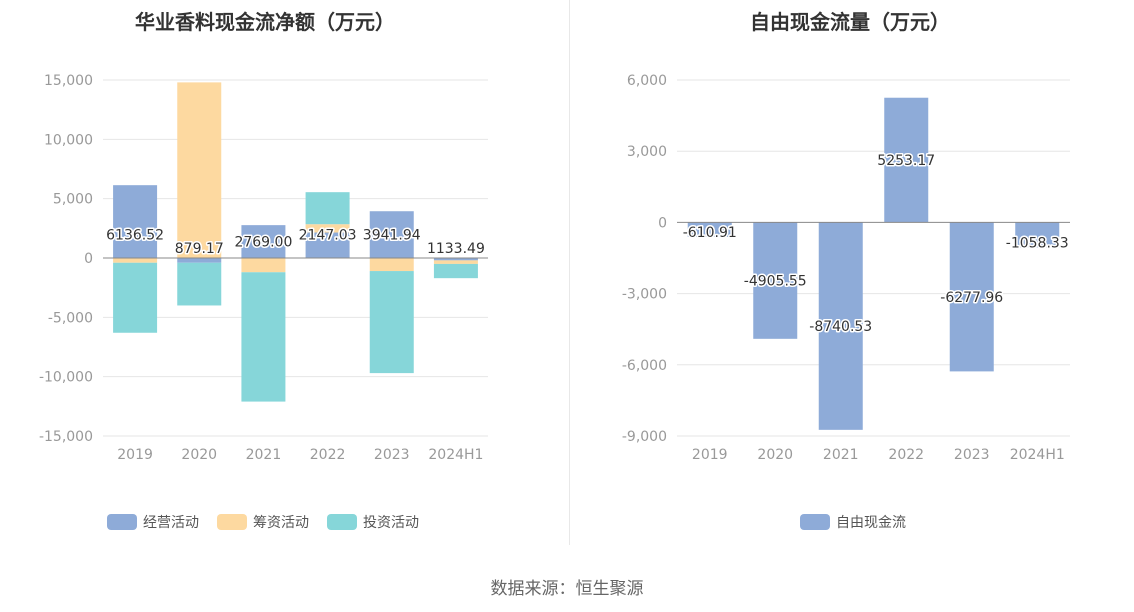  Describe the element at coordinates (841, 455) in the screenshot. I see `right-xtick-label: 2021` at that location.